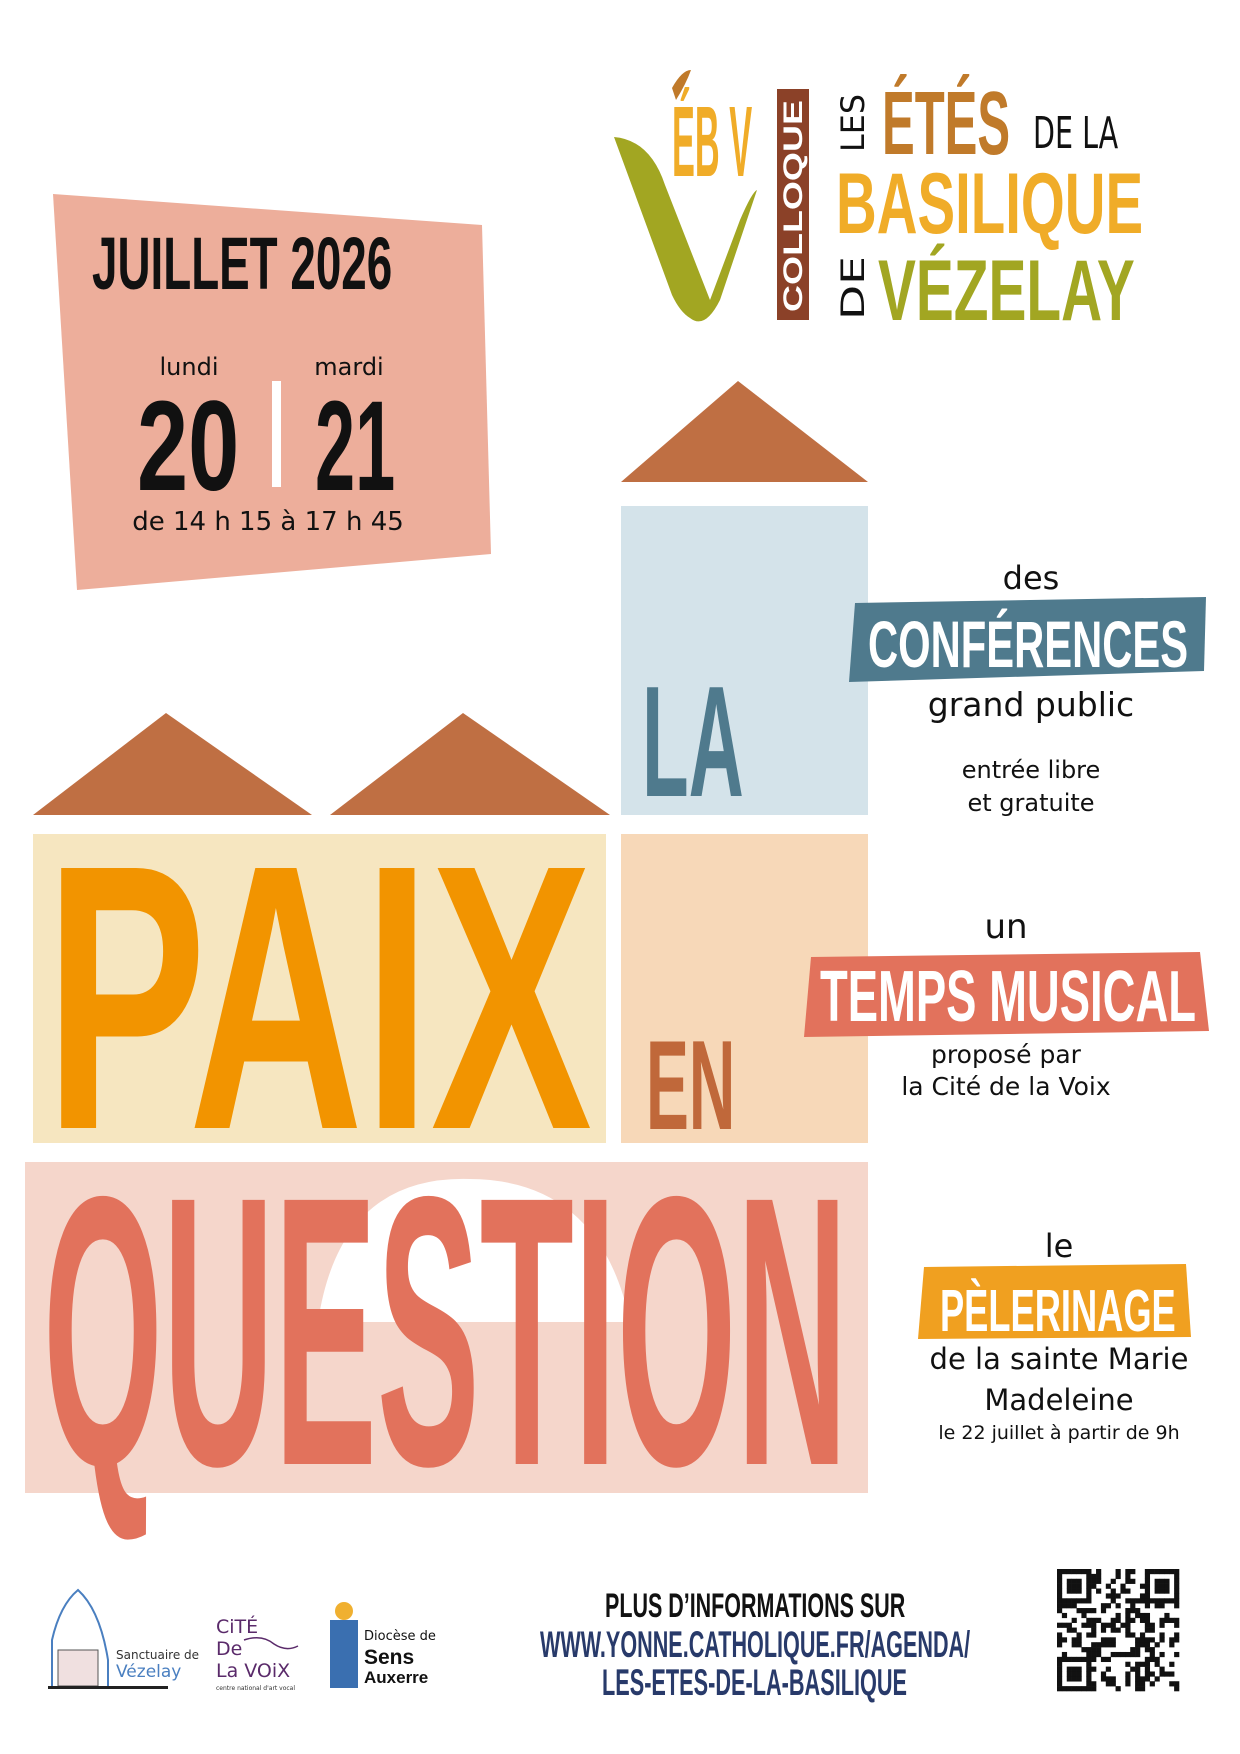 The image size is (1240, 1754). Describe the element at coordinates (1028, 644) in the screenshot. I see `conferences-label: CONFÉRENCES` at that location.